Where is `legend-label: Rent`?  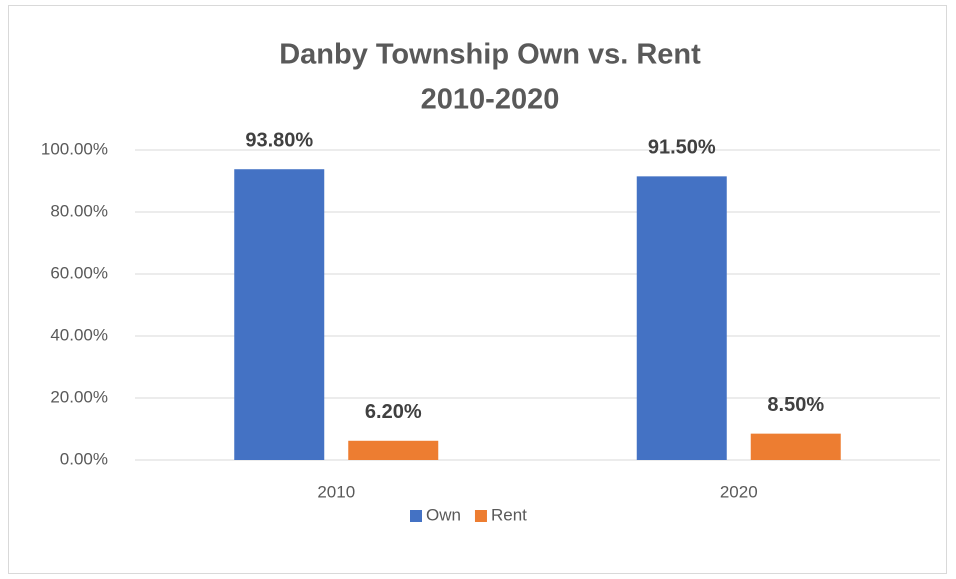 legend-label: Rent is located at coordinates (509, 514).